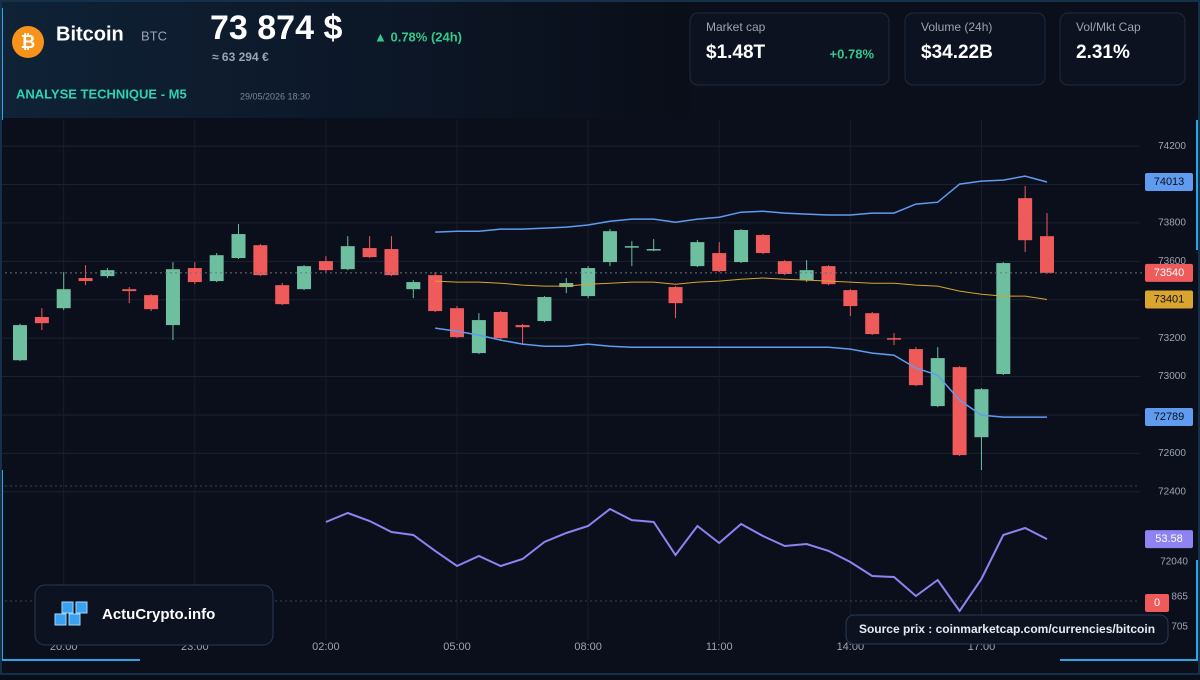 This screenshot has height=680, width=1200. I want to click on price: 73 874 $, so click(276, 28).